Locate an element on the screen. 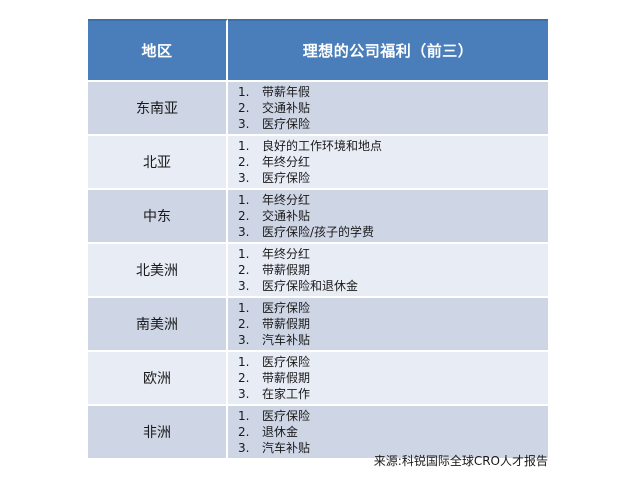  table-row: 南美洲 1. 医疗保险 2. 带薪假期 3. 汽车补贴 is located at coordinates (318, 325).